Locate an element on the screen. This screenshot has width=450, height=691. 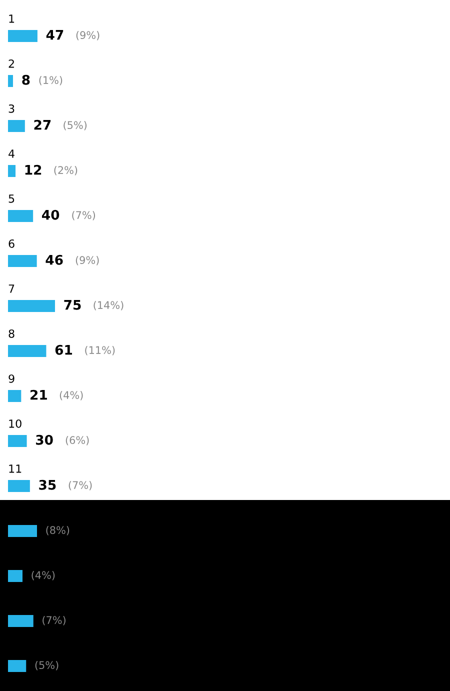
y-tick-label: 7 is located at coordinates (11, 288).